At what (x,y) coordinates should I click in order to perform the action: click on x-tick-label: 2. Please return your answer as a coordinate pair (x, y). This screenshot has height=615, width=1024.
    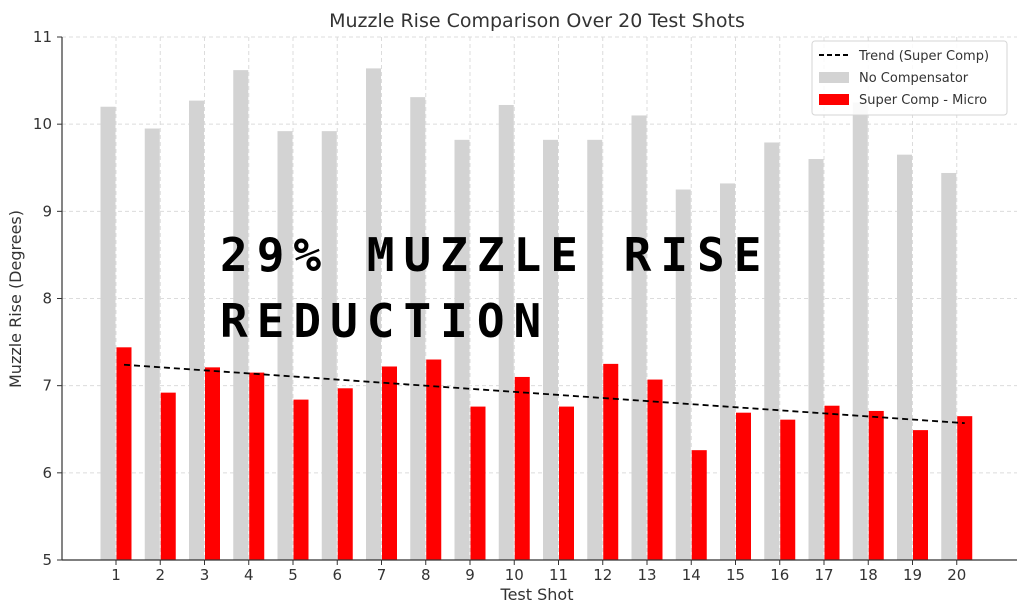
    Looking at the image, I should click on (160, 575).